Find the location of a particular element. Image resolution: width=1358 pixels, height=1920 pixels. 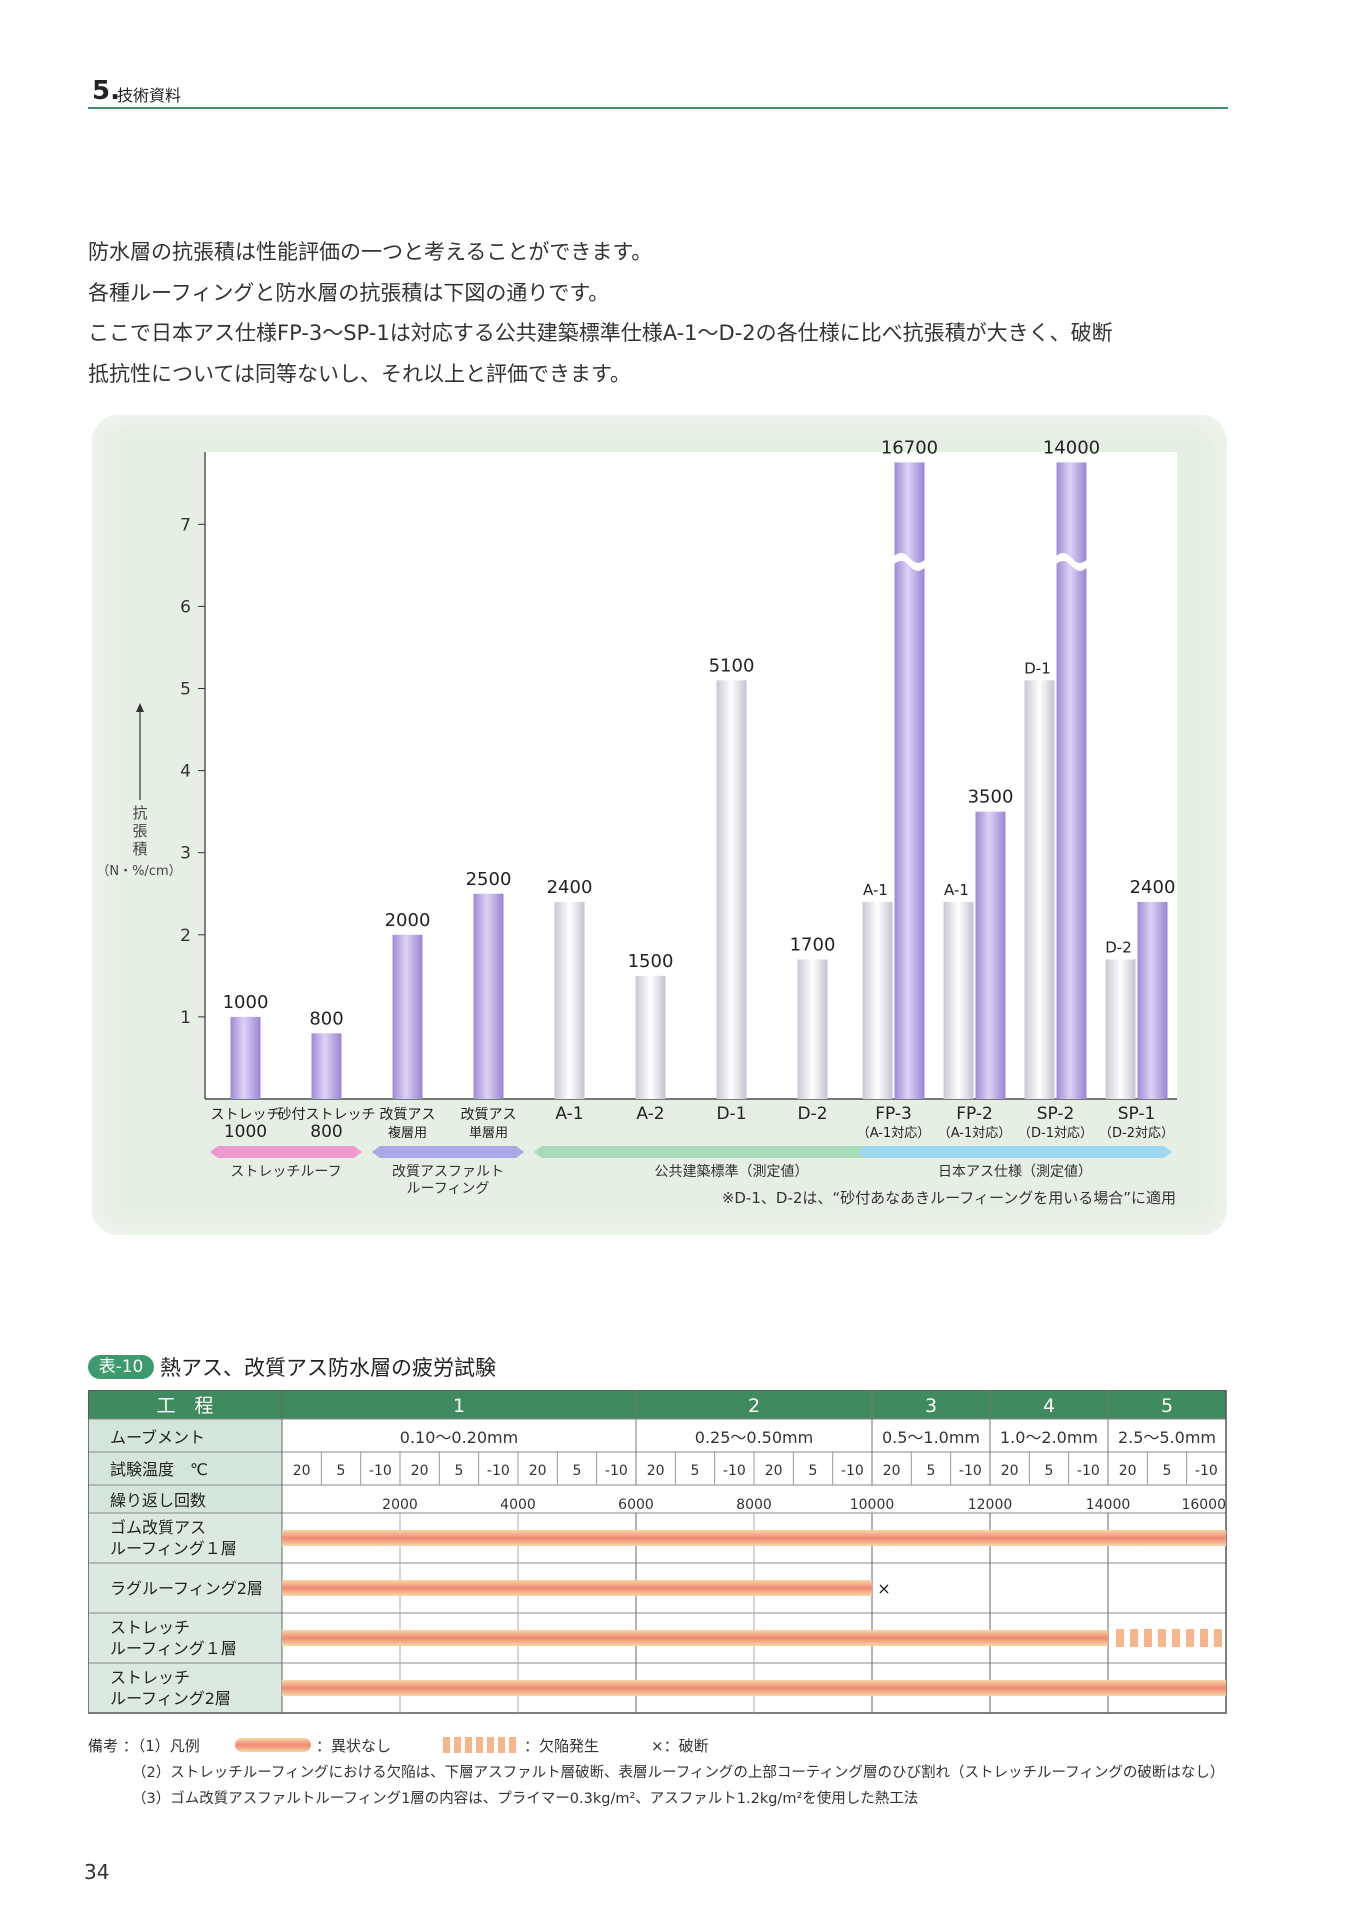

y-tick-label: 3 is located at coordinates (185, 854).